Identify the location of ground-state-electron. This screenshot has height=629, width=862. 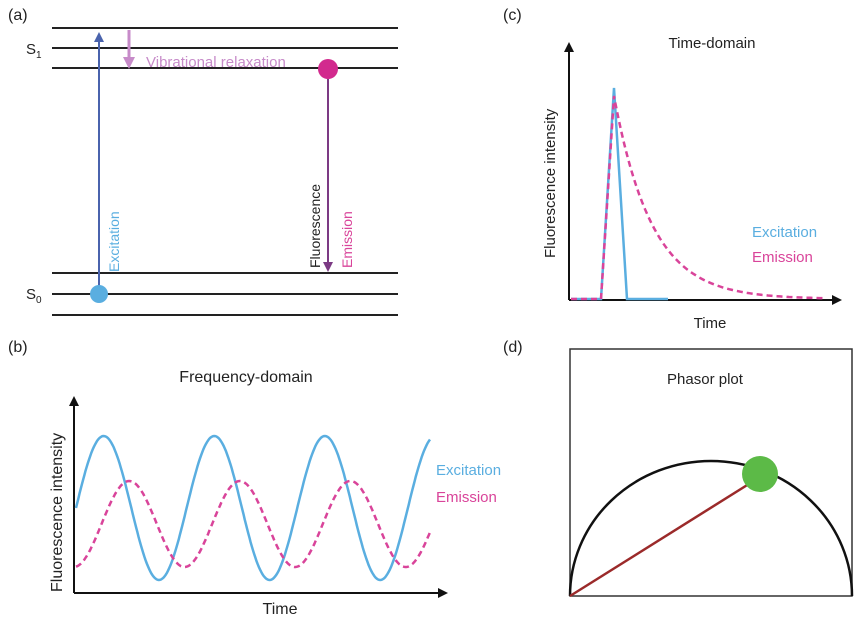
(99, 294).